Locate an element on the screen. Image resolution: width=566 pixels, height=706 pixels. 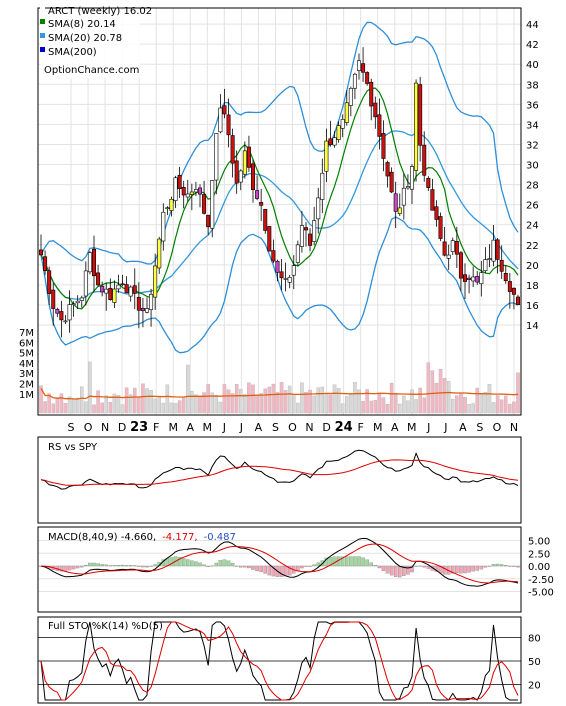
price-axis-ticks: 14 16 18 20 22 24 26 28 30 32 34 36 38 40 42 44 is located at coordinates (532, 176).